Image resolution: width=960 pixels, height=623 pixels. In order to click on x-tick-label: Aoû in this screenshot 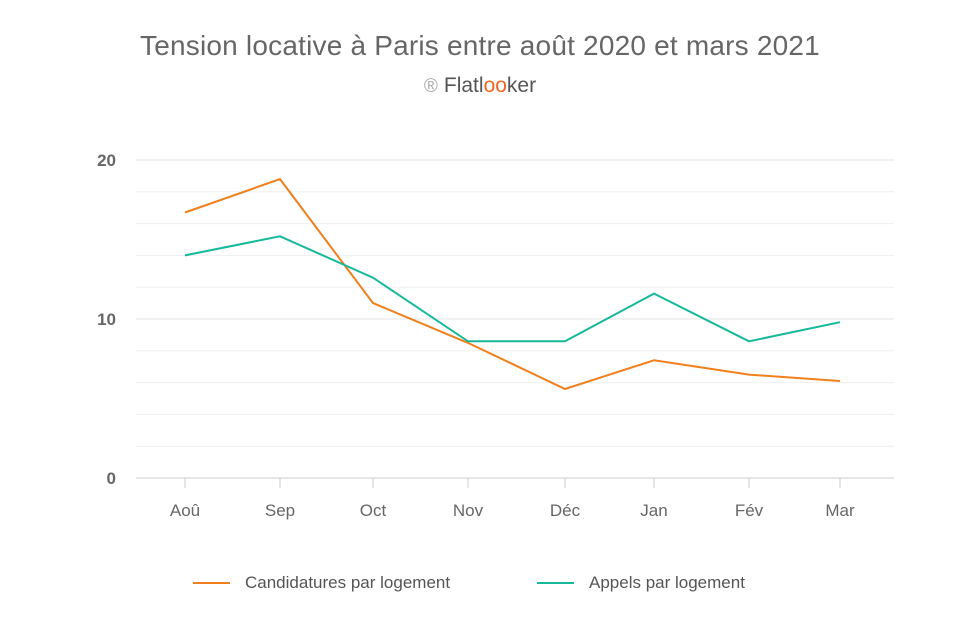, I will do `click(185, 510)`.